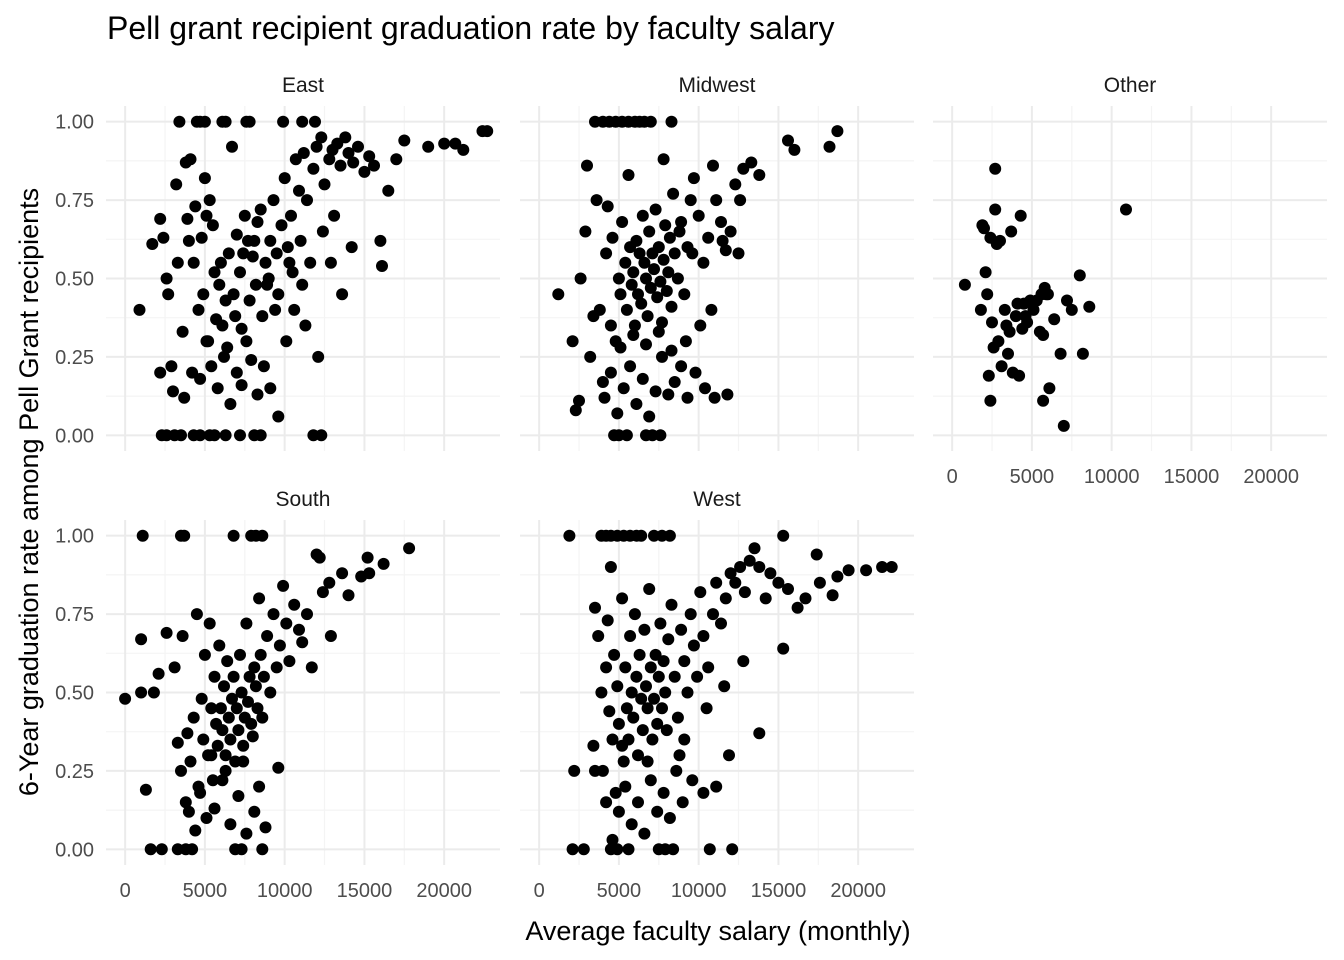 This screenshot has width=1344, height=960. Describe the element at coordinates (303, 85) in the screenshot. I see `facet-label-east: East` at that location.